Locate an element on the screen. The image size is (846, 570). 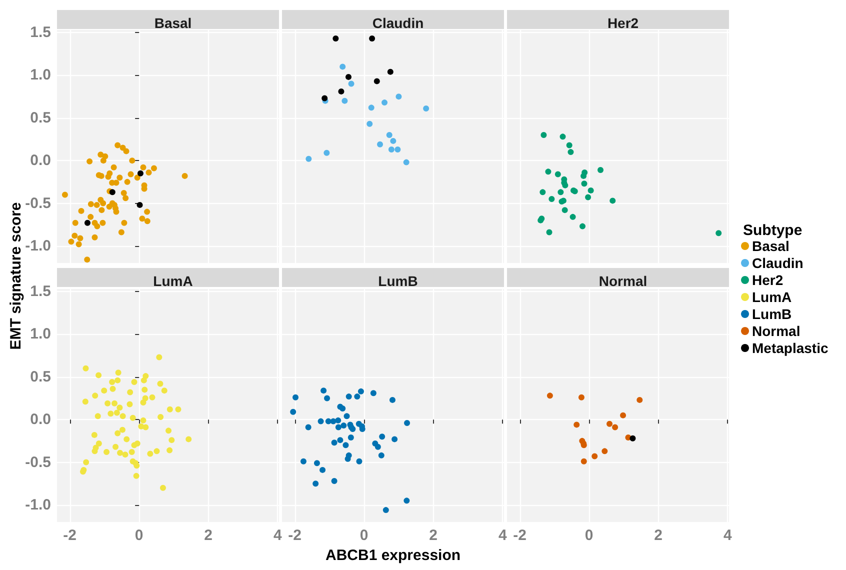
y-tick-label: 0.0 is located at coordinates (40, 419).